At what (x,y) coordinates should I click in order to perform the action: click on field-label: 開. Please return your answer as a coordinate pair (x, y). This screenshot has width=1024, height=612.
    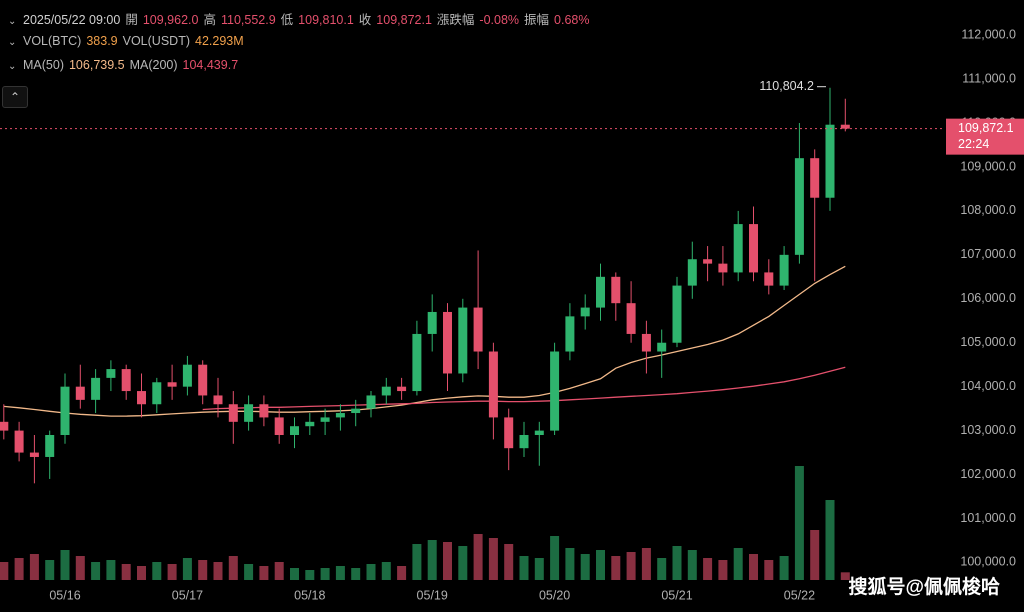
    Looking at the image, I should click on (131, 20).